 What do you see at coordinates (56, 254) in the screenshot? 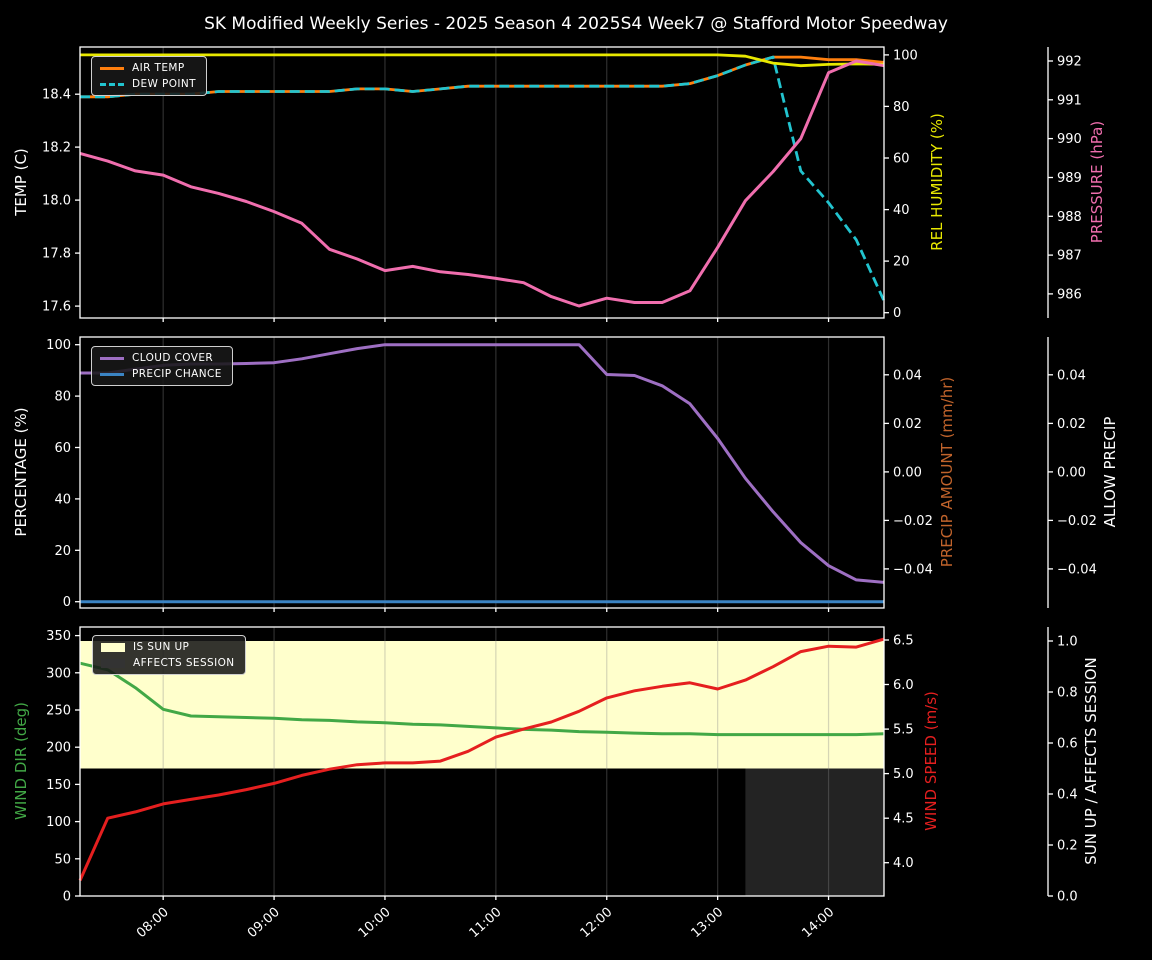
I see `temp-tick-label: 17.8` at bounding box center [56, 254].